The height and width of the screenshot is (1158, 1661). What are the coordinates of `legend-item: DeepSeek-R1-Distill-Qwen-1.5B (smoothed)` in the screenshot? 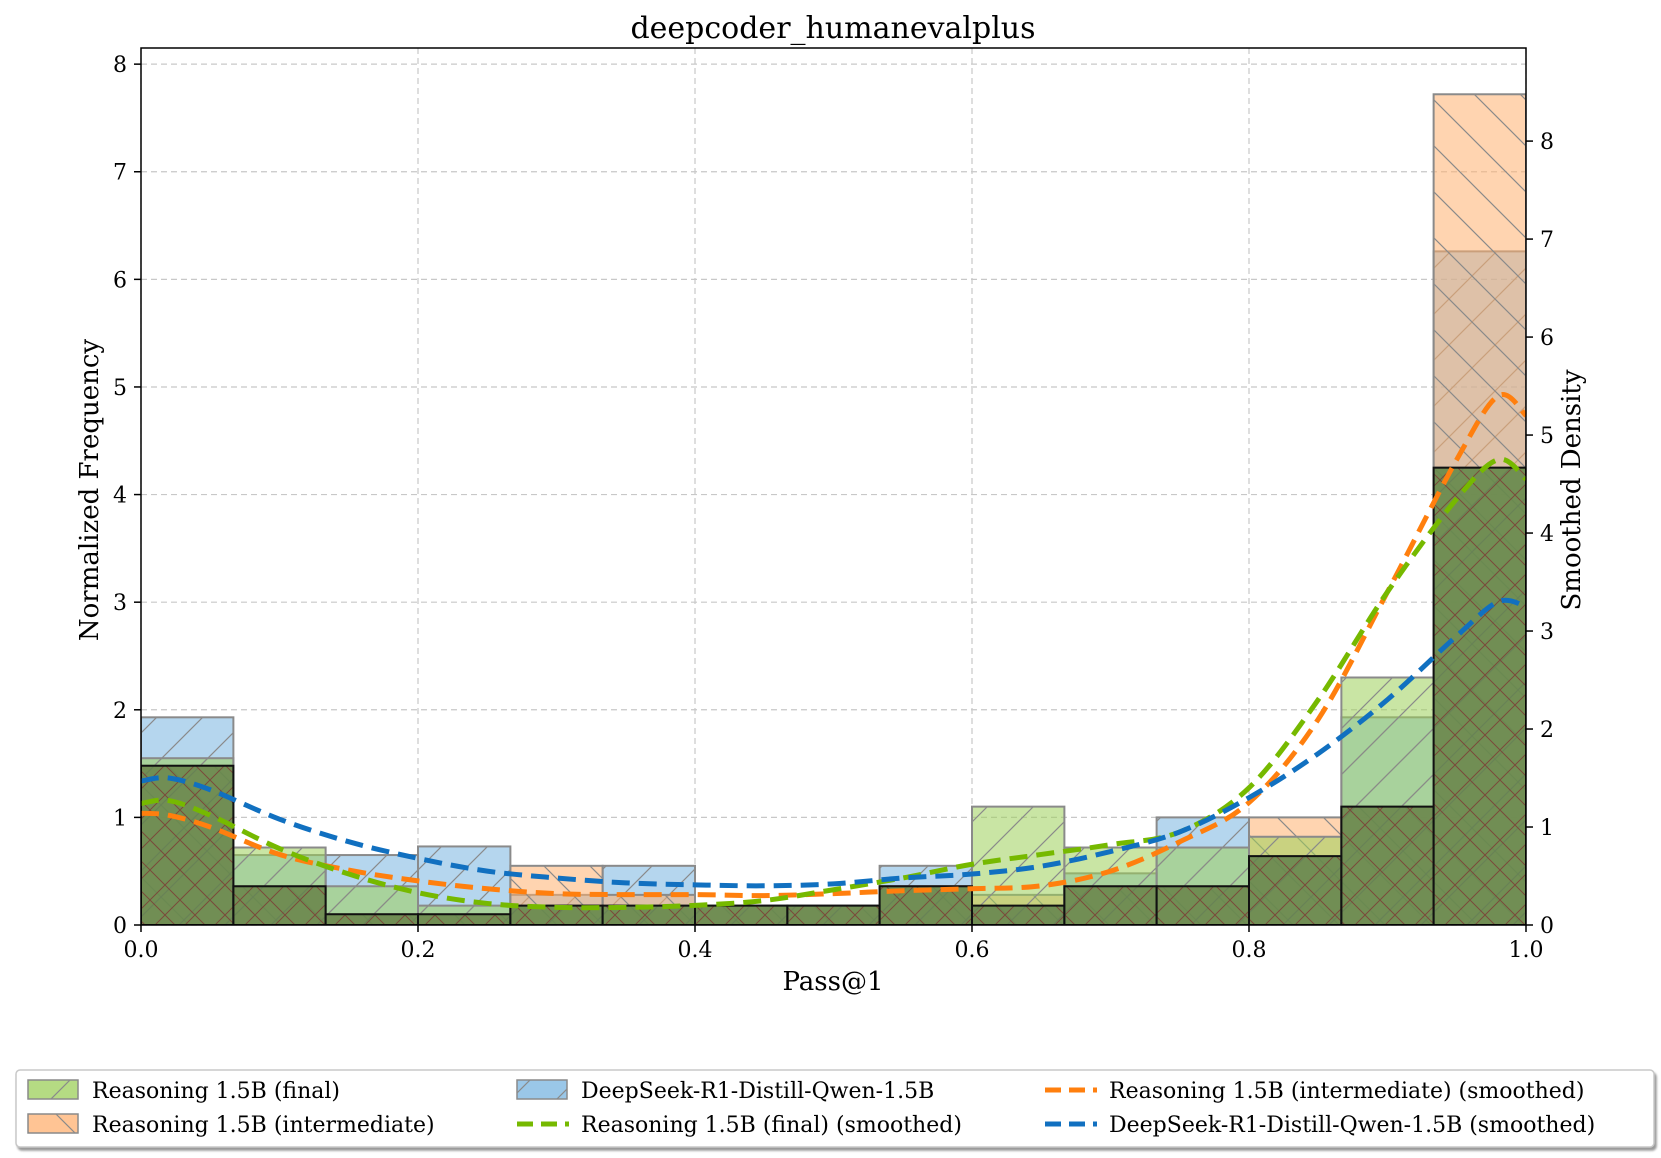 It's located at (1320, 1125).